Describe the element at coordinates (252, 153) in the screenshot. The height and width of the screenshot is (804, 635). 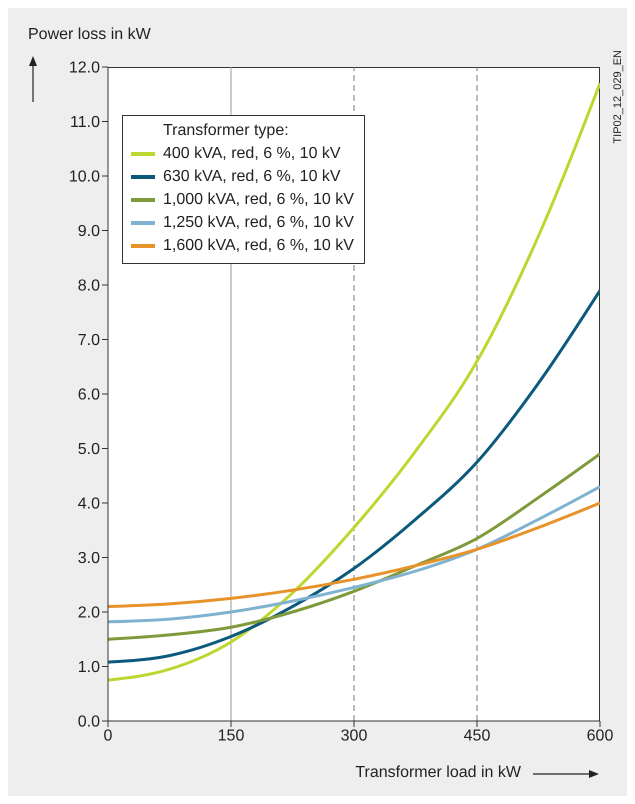
I see `legend-label: 400 kVA, red, 6 %, 10 kV` at that location.